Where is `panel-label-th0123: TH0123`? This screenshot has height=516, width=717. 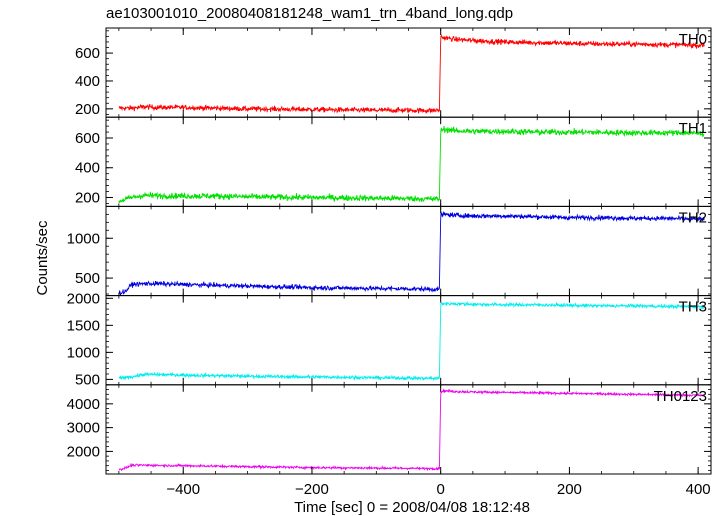
panel-label-th0123: TH0123 is located at coordinates (680, 396).